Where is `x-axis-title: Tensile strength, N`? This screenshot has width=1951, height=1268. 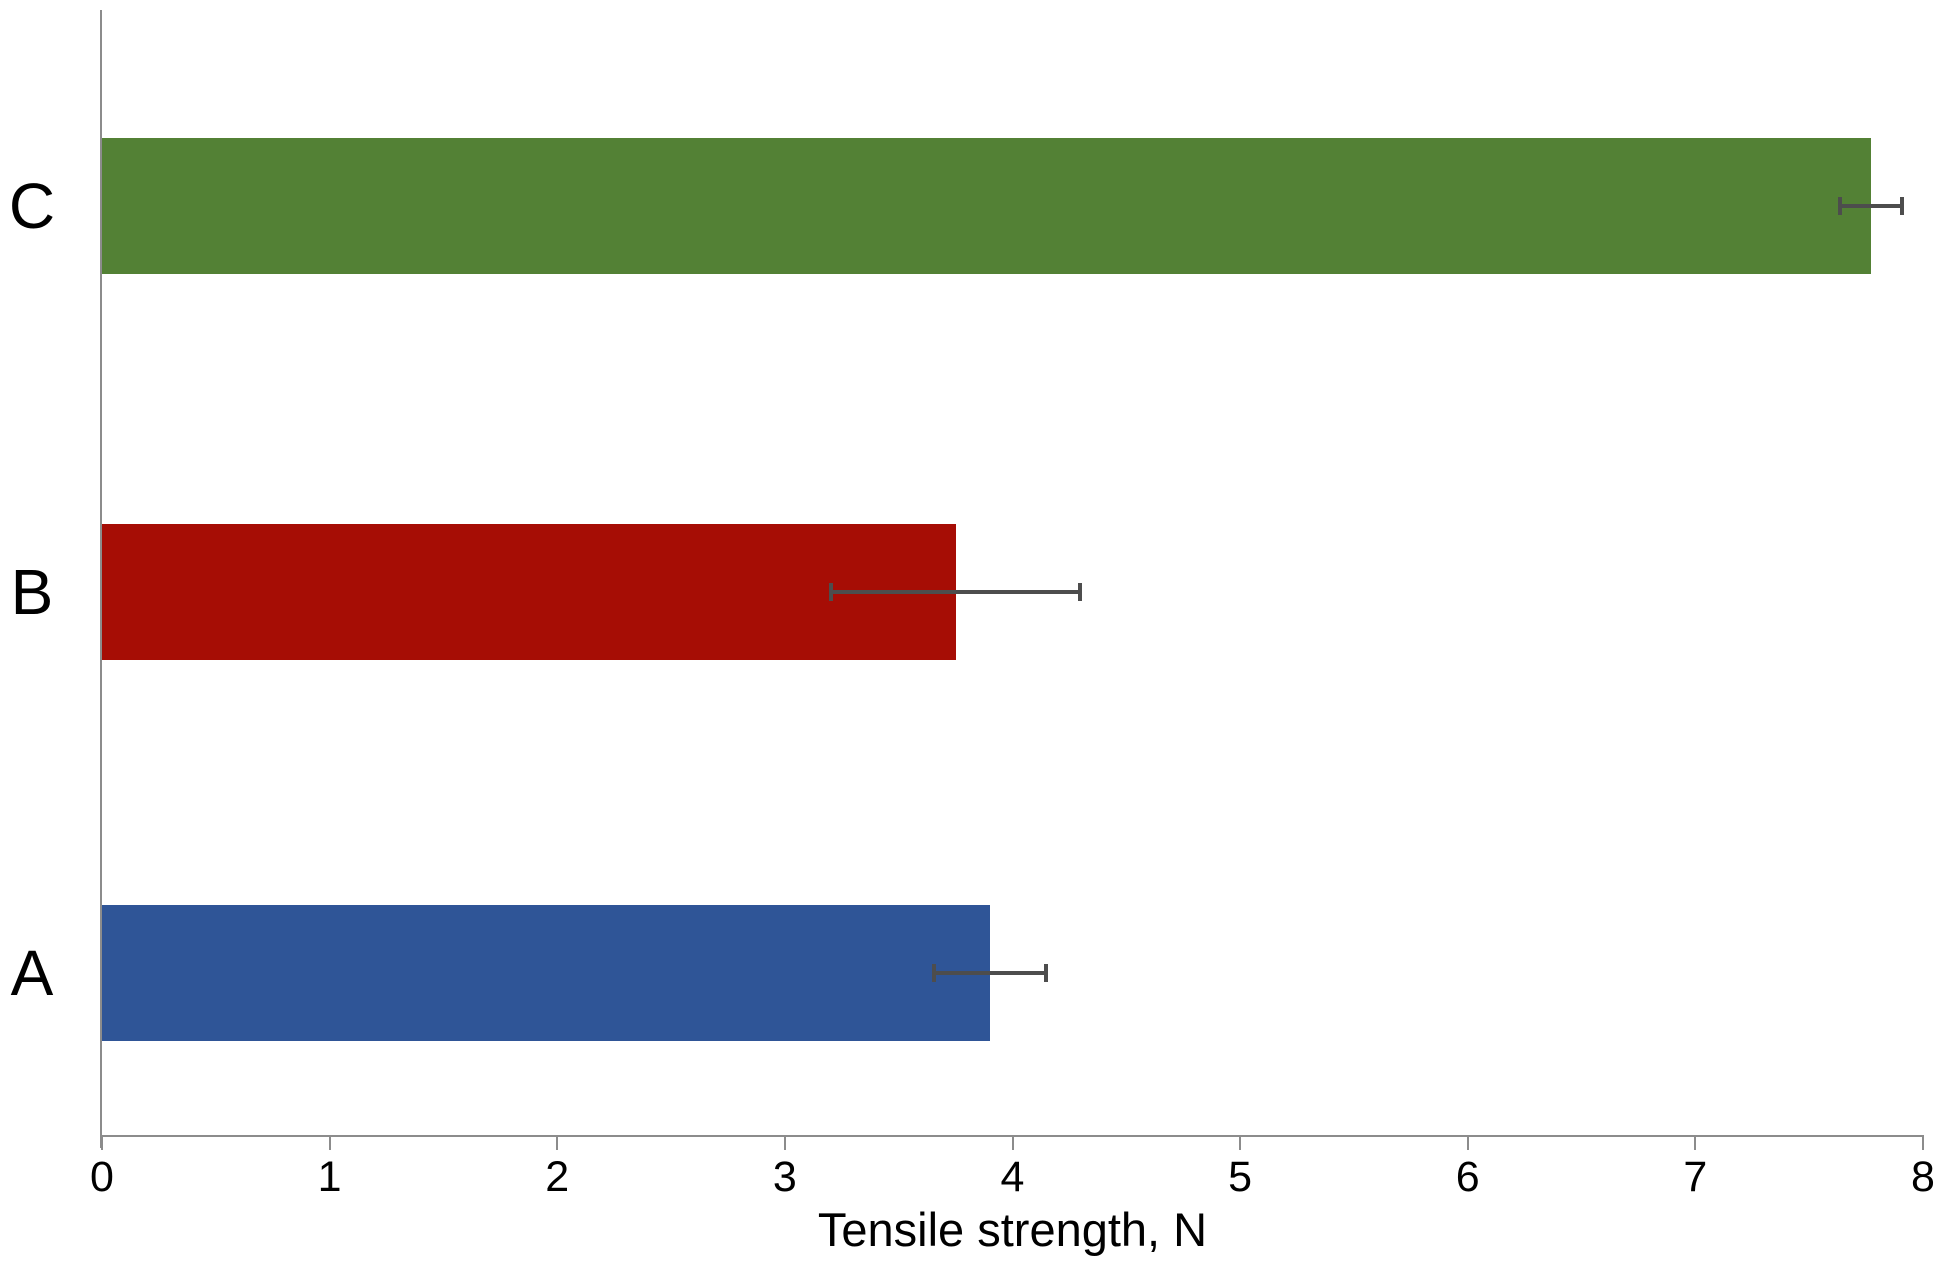
x-axis-title: Tensile strength, N is located at coordinates (1012, 1229).